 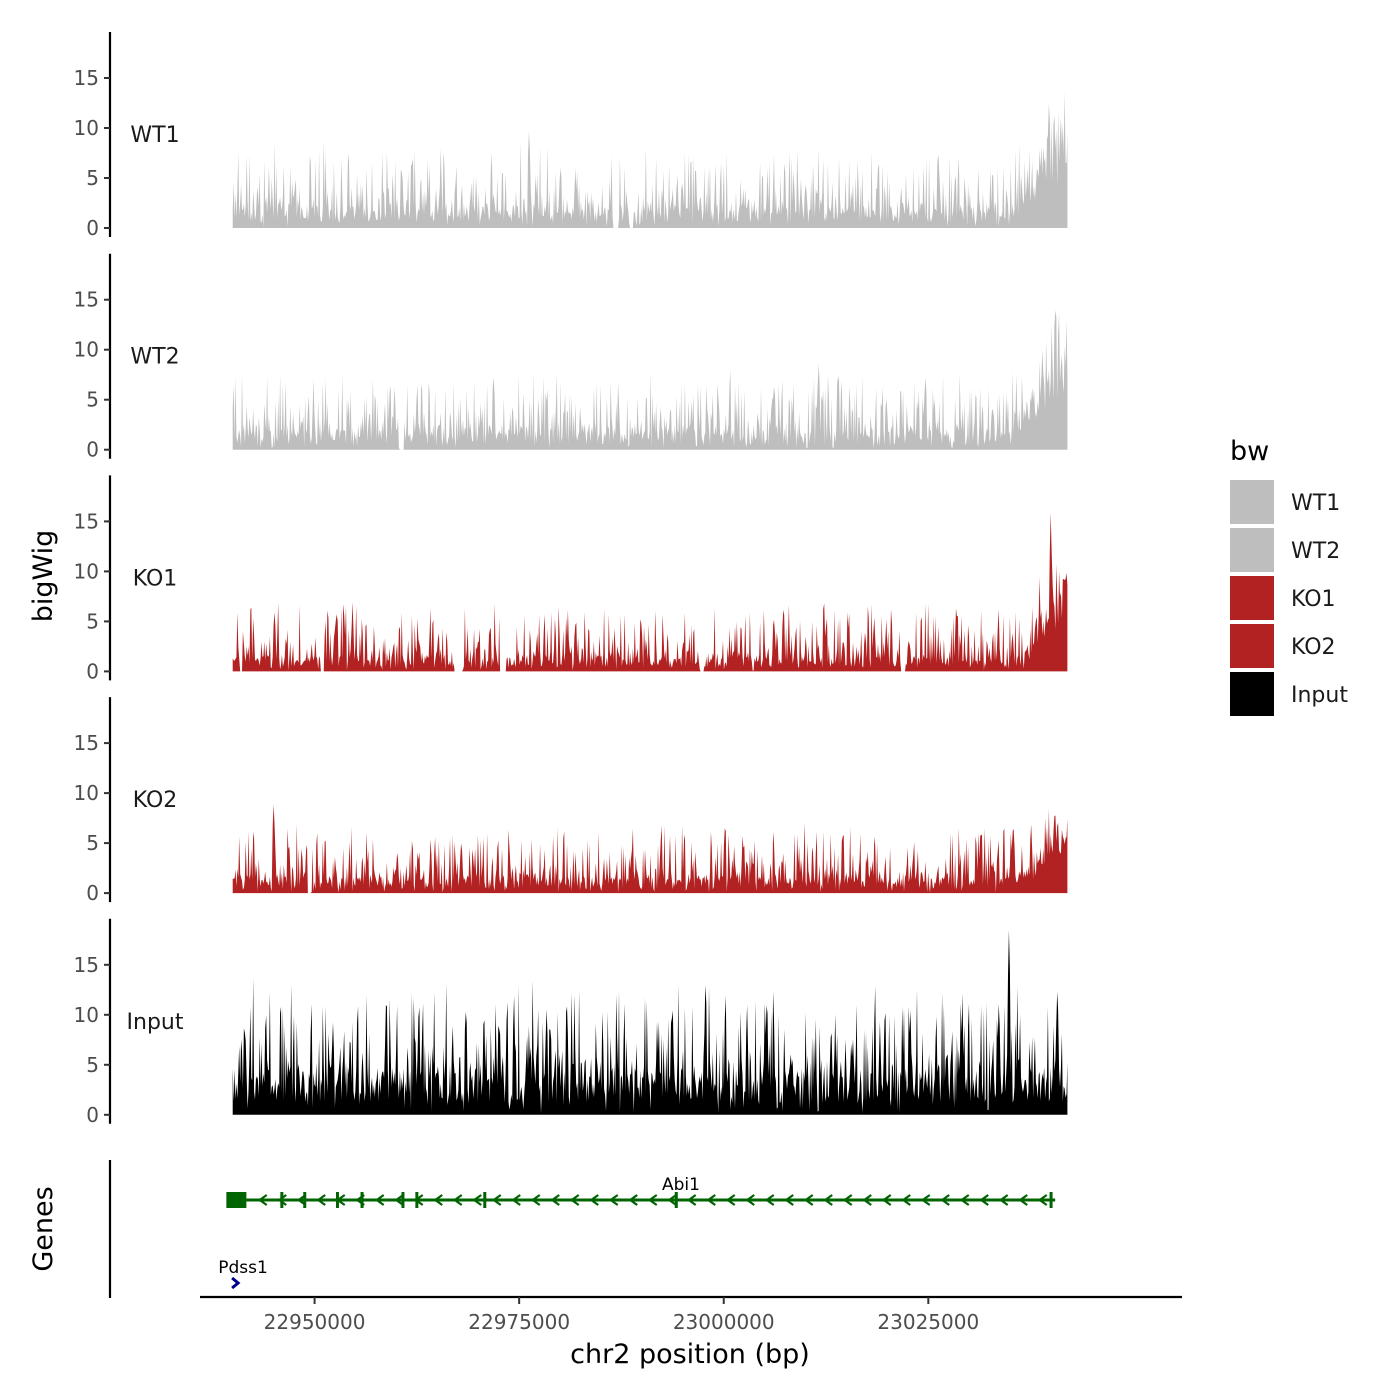 I want to click on x-tick-label: 23000000, so click(x=724, y=1322).